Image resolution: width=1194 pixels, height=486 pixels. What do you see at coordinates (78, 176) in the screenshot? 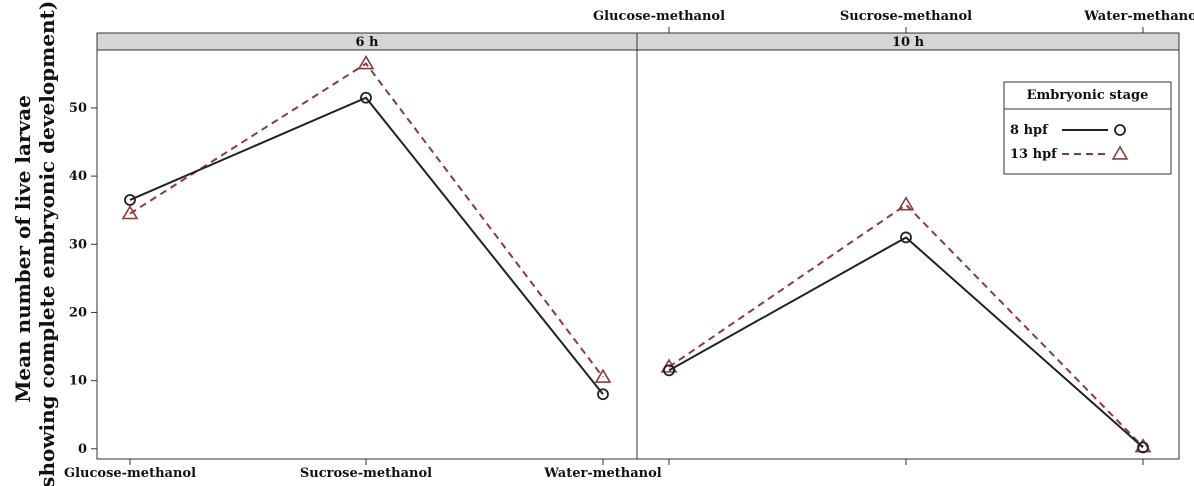
I see `y-tick-label-40: 40` at bounding box center [78, 176].